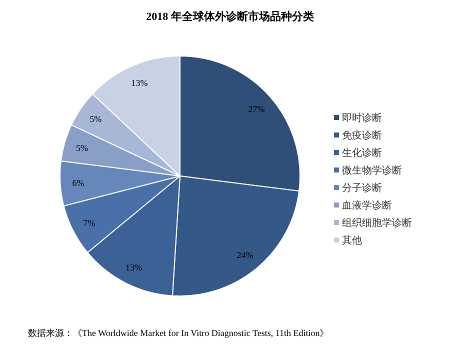  Describe the element at coordinates (352, 240) in the screenshot. I see `legend-label: 其他` at that location.